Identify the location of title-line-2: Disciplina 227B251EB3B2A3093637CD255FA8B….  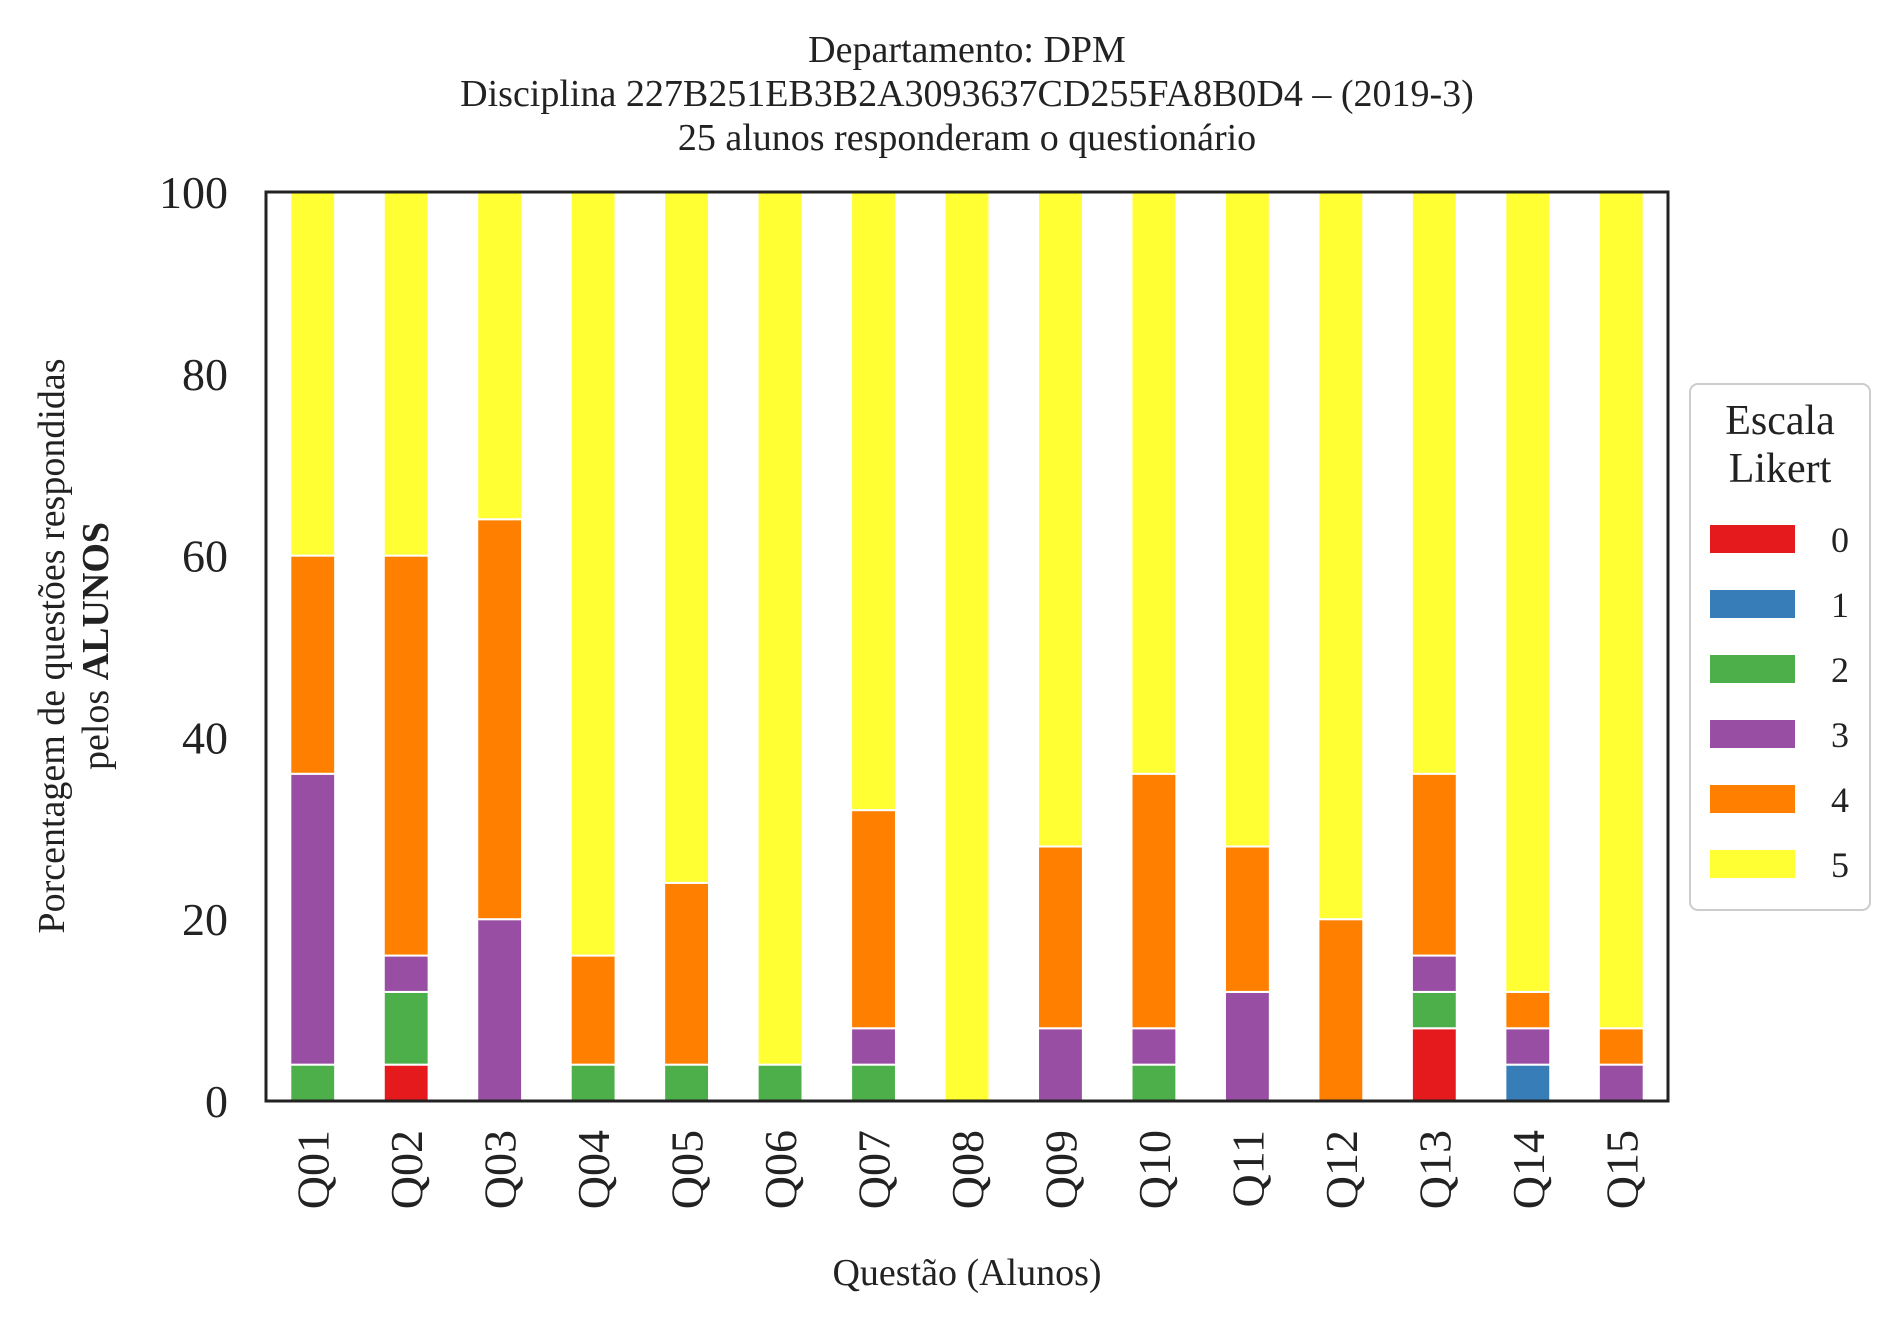
(967, 94).